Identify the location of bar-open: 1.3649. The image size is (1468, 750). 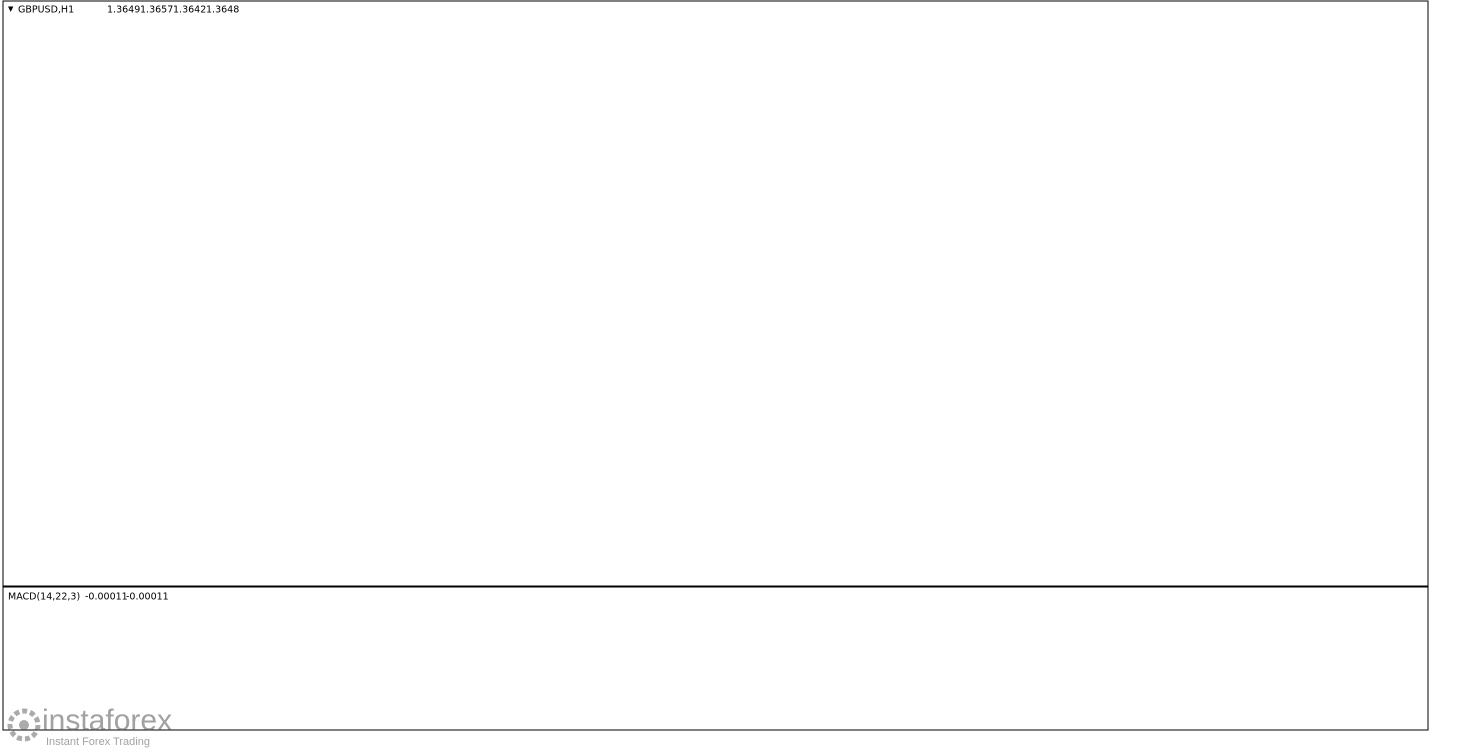
(123, 10).